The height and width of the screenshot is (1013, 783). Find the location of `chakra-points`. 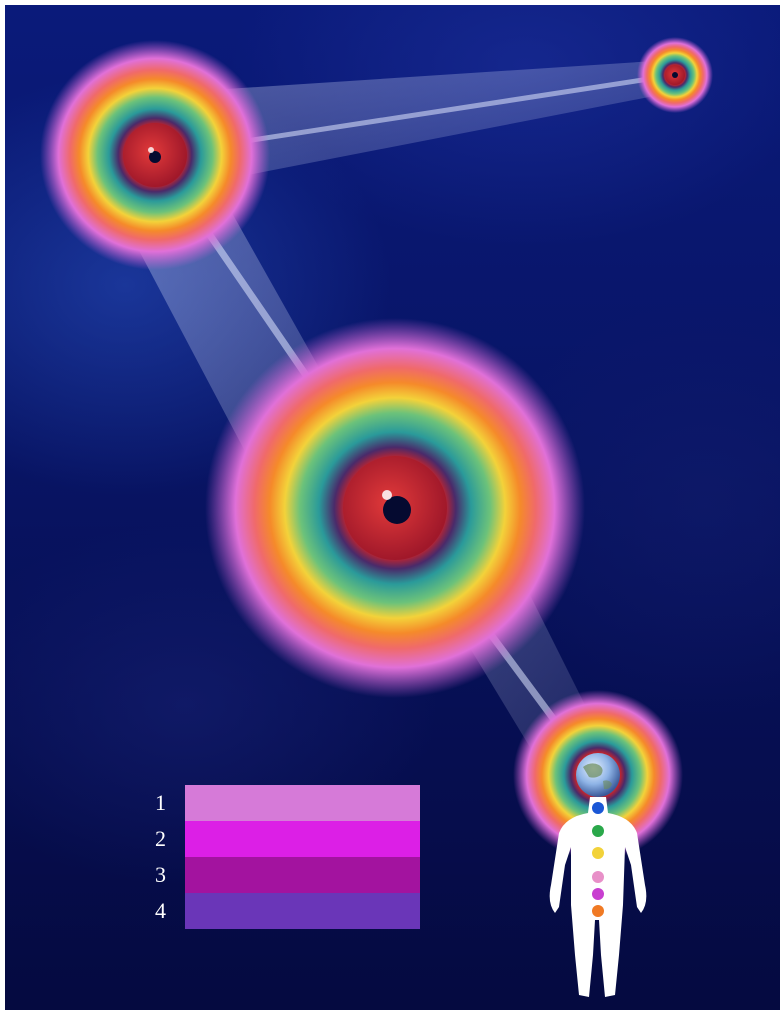

chakra-points is located at coordinates (598, 859).